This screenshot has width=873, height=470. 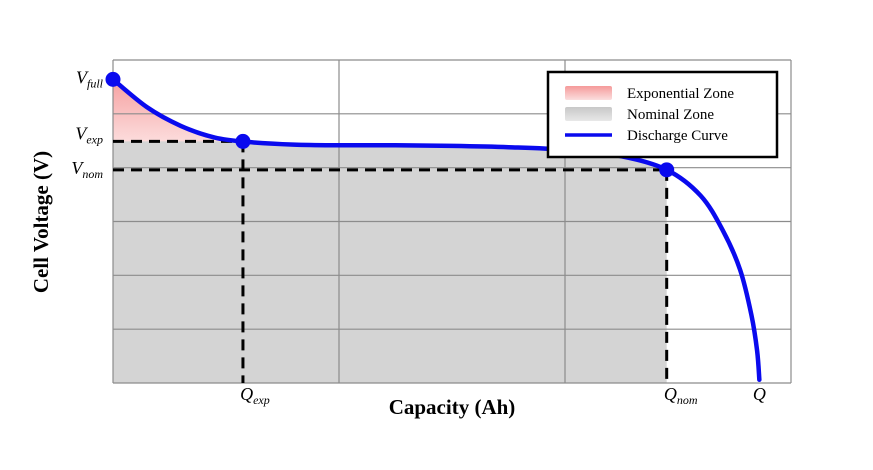 What do you see at coordinates (588, 93) in the screenshot?
I see `legend-swatch-exponential` at bounding box center [588, 93].